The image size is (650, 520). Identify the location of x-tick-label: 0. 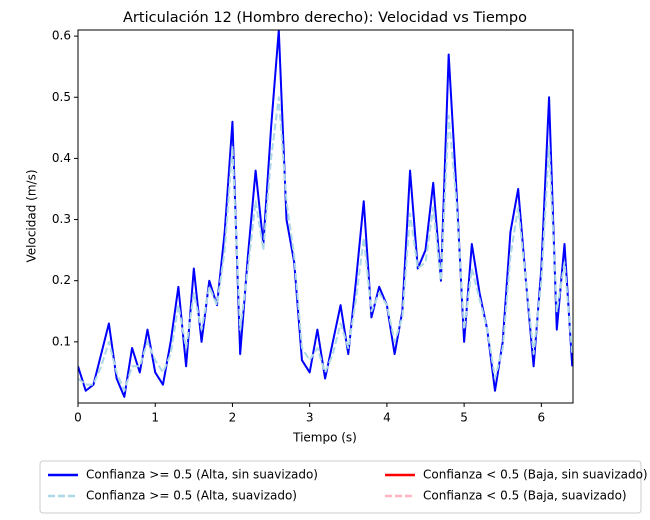
(78, 418).